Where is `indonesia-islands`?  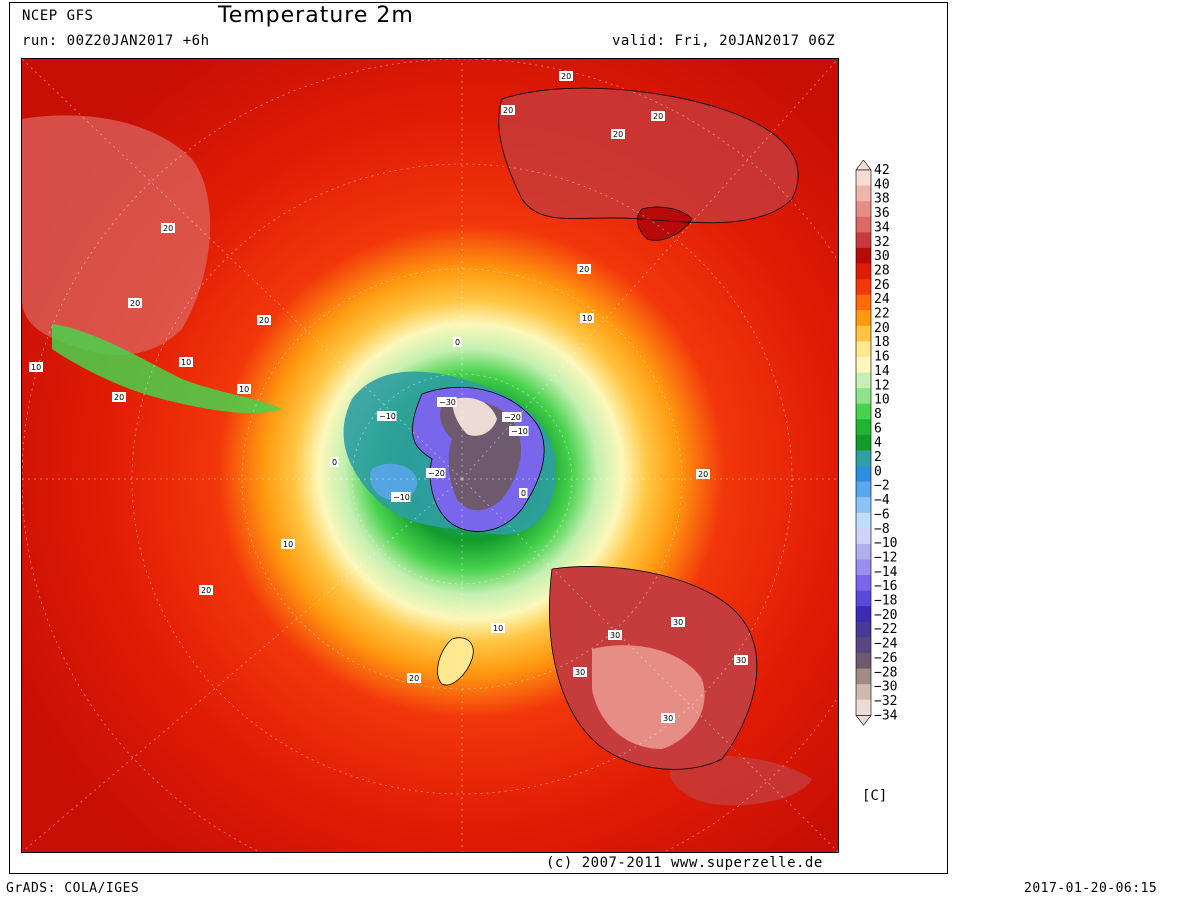 indonesia-islands is located at coordinates (740, 780).